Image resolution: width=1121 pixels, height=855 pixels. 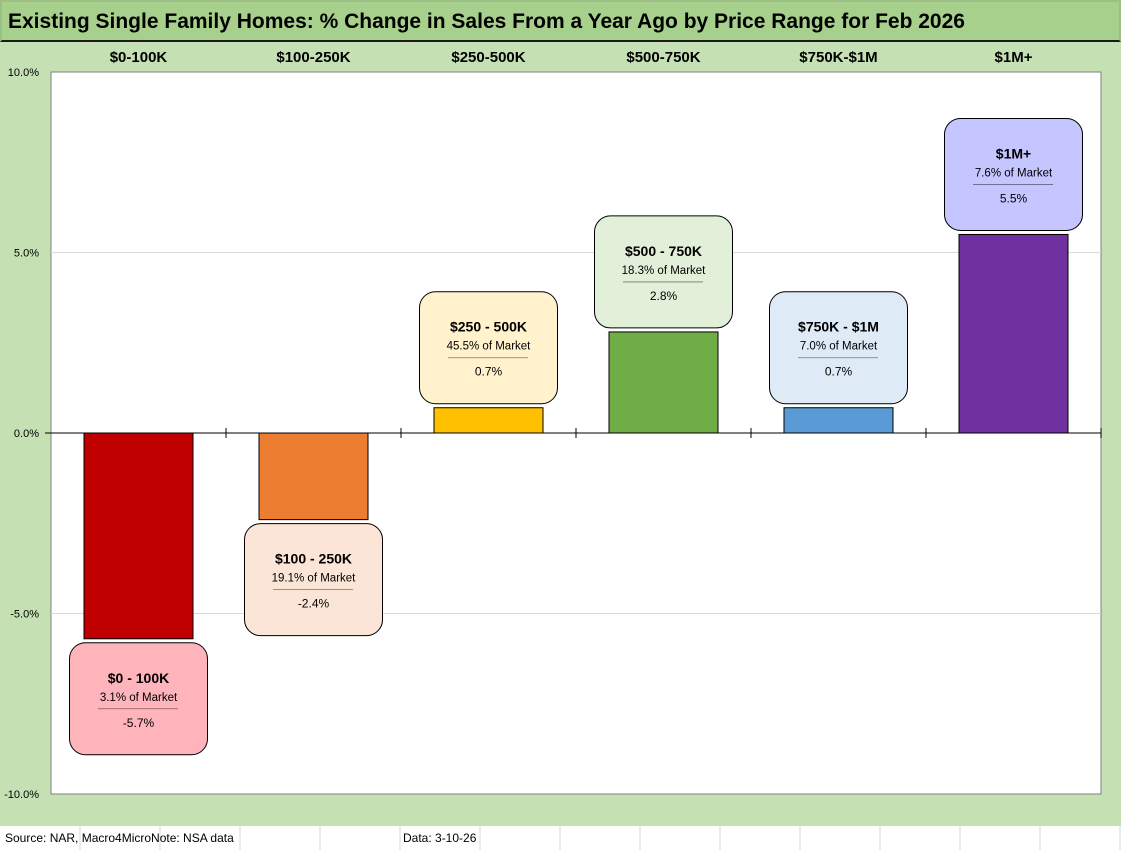 I want to click on callout: $100 - 250K 19.1% of Market -2.4%, so click(x=313, y=580).